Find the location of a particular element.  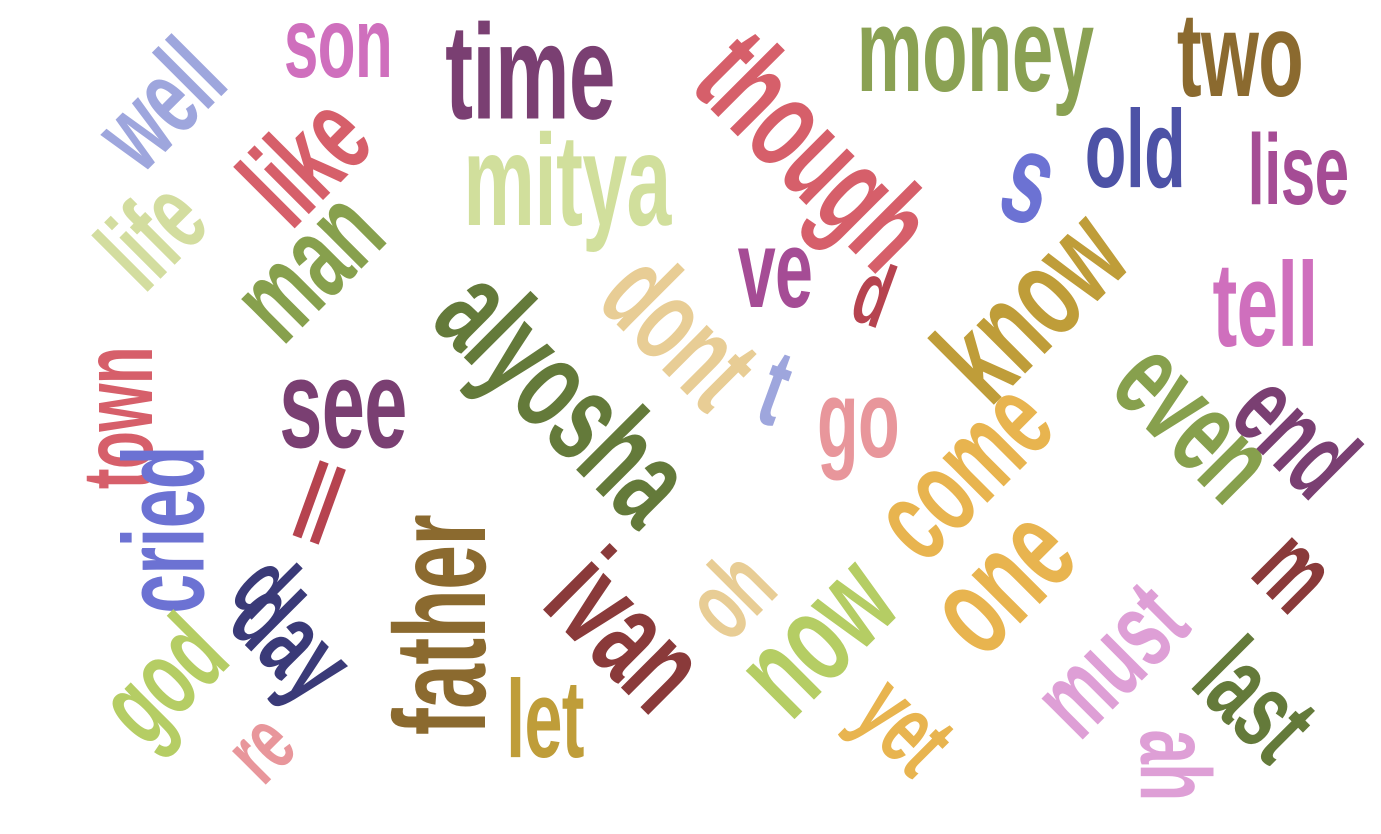

word-go: go is located at coordinates (858, 419).